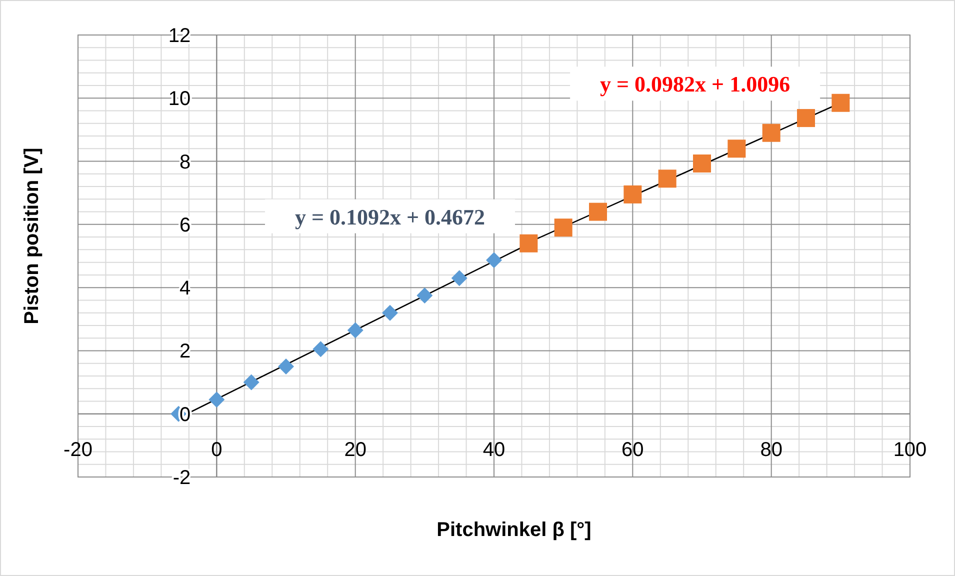  I want to click on x-tick-label: 80, so click(771, 449).